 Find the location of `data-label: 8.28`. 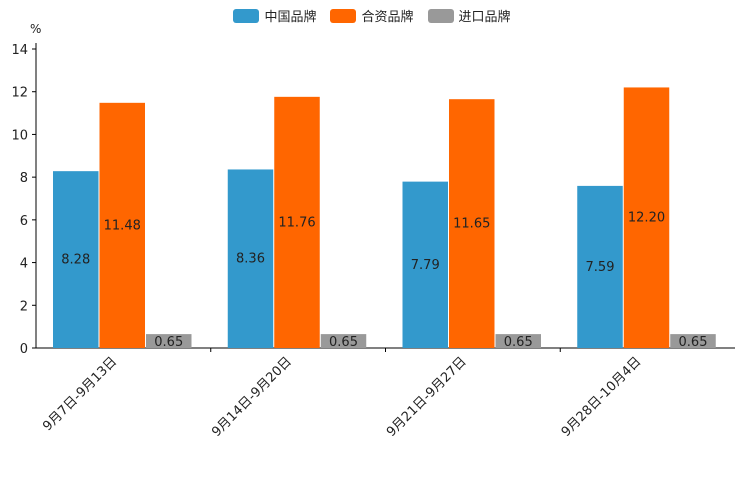

data-label: 8.28 is located at coordinates (75, 260).